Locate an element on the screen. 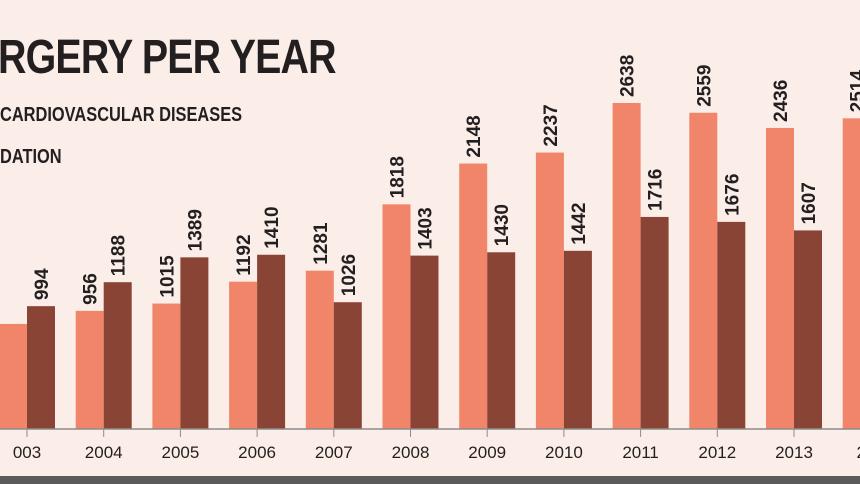 This screenshot has height=484, width=860. data-label-s1-9: 2559 is located at coordinates (704, 85).